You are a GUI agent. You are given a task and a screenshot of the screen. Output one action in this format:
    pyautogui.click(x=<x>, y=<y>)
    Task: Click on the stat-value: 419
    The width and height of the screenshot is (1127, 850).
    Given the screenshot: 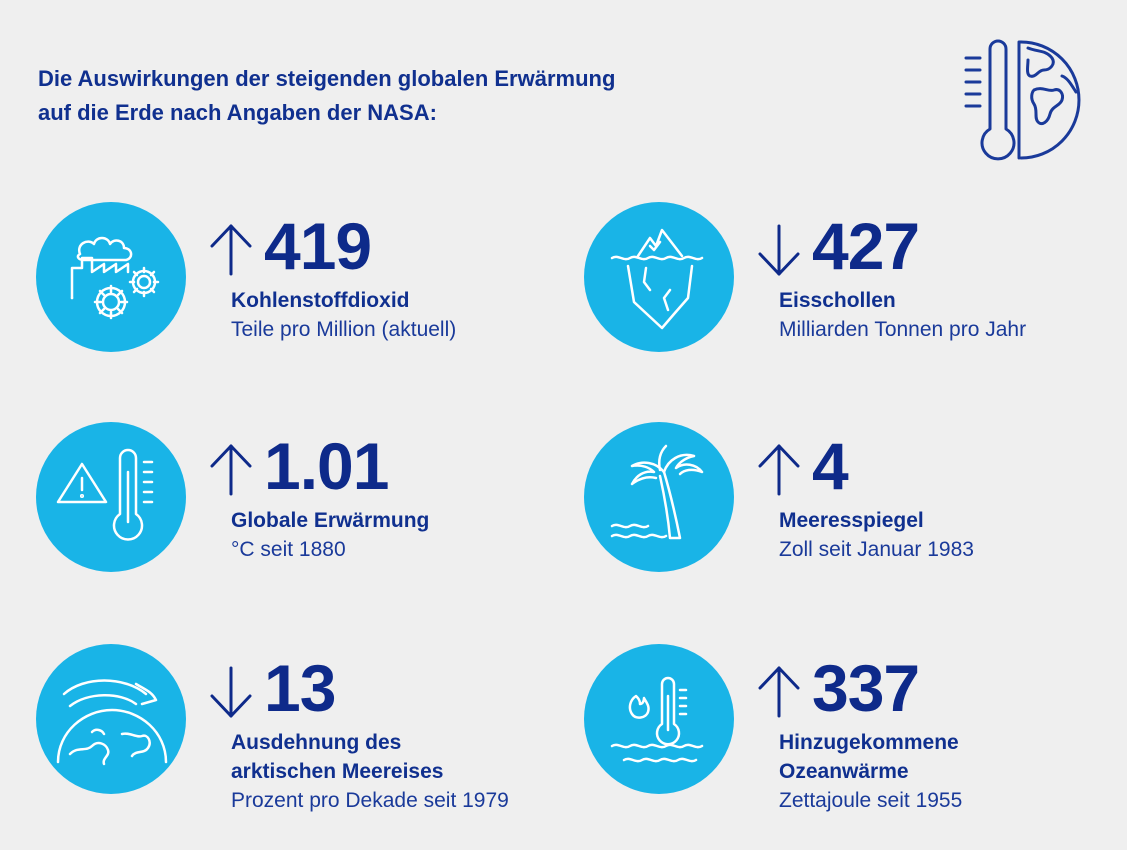 What is the action you would take?
    pyautogui.click(x=318, y=246)
    